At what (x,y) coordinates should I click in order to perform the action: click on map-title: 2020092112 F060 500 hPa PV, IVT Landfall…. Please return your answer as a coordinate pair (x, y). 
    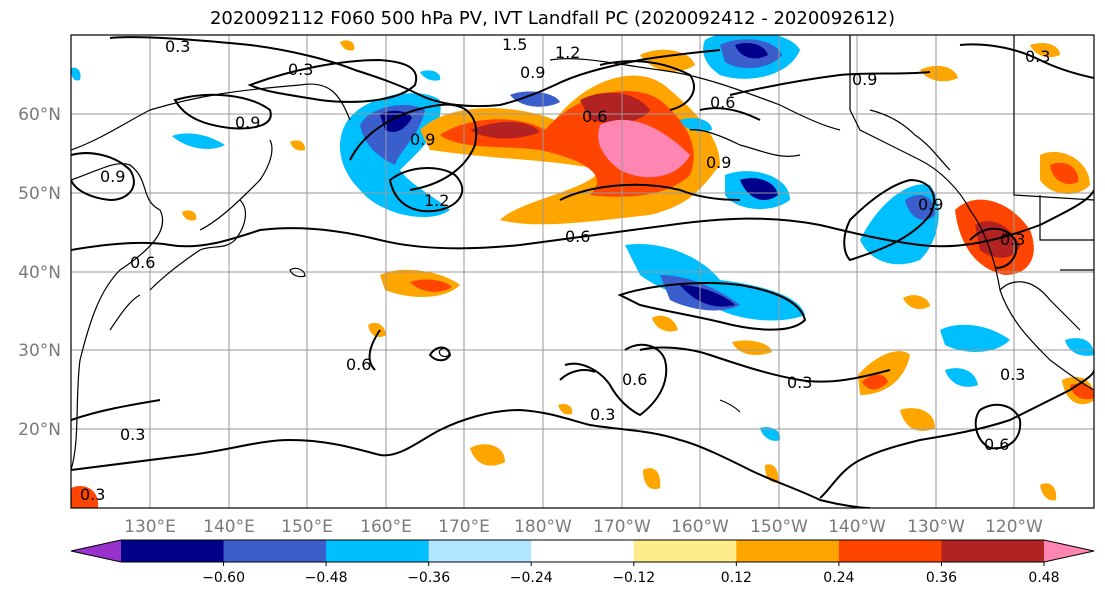
    Looking at the image, I should click on (552, 18).